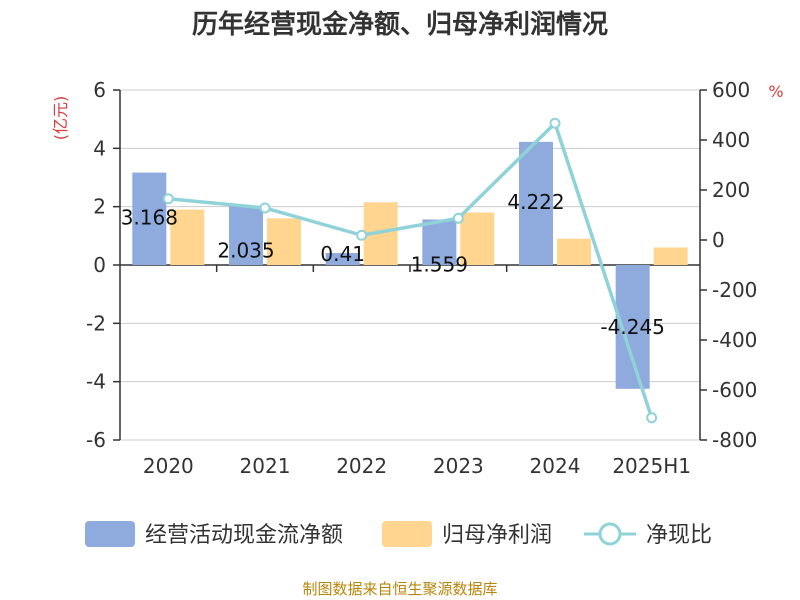  I want to click on legend-label-netprofit: 归母净利润, so click(497, 535).